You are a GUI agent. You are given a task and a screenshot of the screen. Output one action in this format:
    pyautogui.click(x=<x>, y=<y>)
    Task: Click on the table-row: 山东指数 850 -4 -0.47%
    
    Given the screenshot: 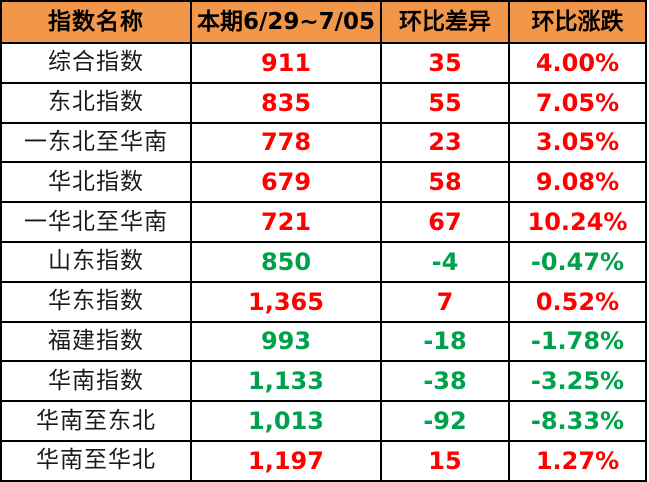 What is the action you would take?
    pyautogui.click(x=323, y=261)
    